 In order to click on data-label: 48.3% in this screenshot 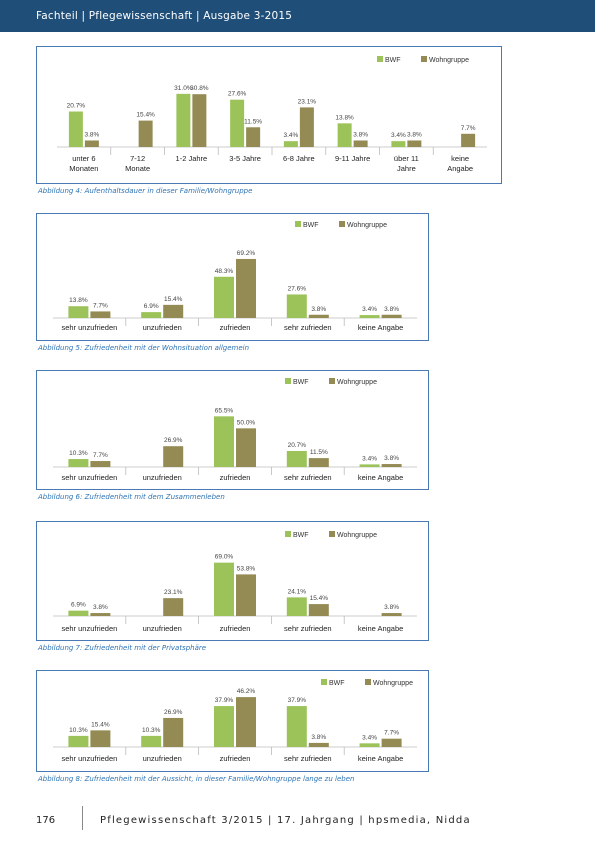, I will do `click(224, 271)`.